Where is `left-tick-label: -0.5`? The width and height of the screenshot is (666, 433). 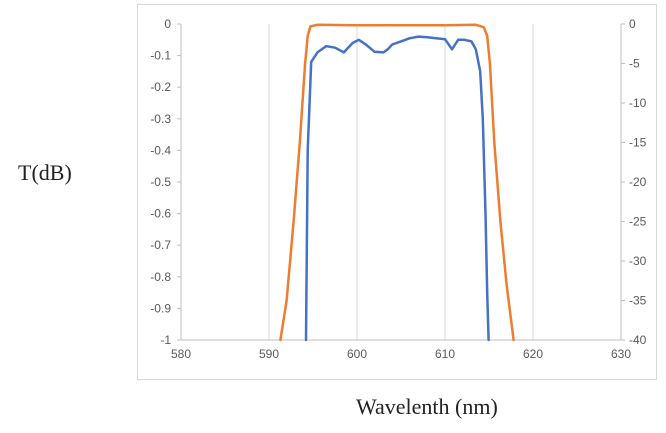 left-tick-label: -0.5 is located at coordinates (160, 182).